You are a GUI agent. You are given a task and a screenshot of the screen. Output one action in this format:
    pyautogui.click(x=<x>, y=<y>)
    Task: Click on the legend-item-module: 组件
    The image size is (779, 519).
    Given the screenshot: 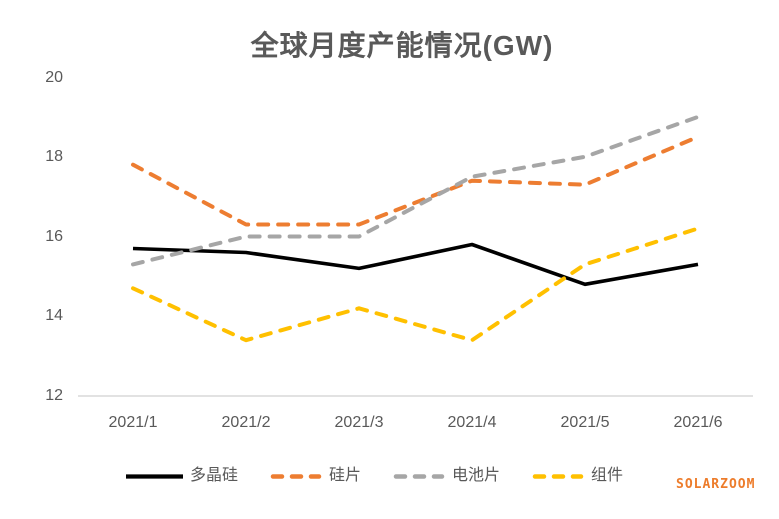 What is the action you would take?
    pyautogui.click(x=577, y=476)
    